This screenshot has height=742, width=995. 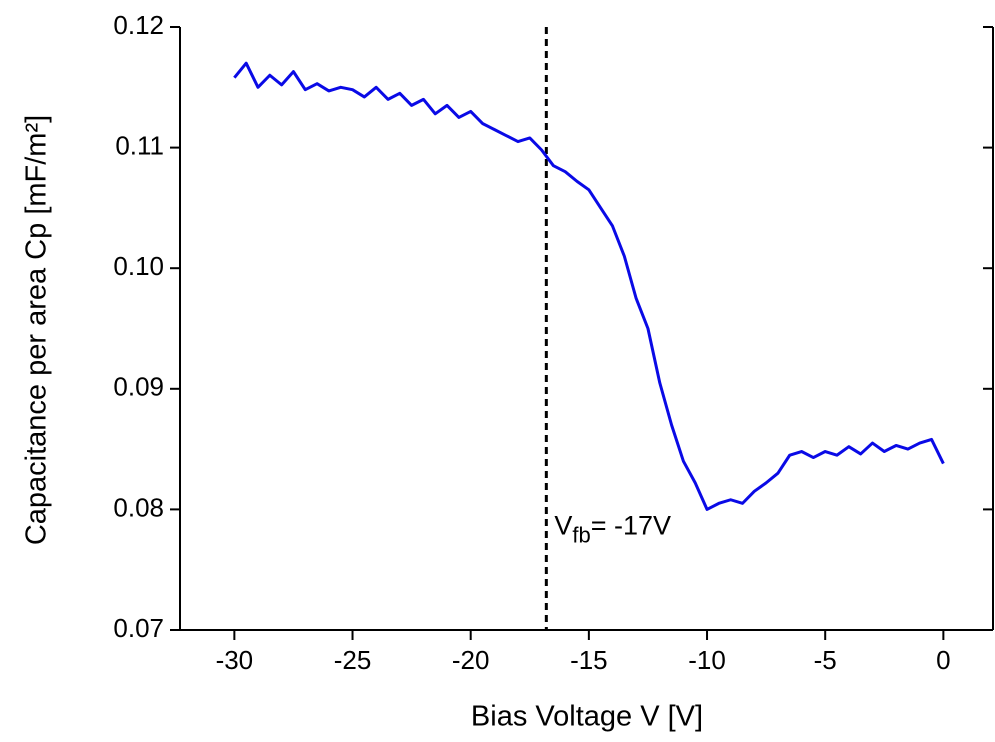 I want to click on y-tick-label: 0.10, so click(x=138, y=266).